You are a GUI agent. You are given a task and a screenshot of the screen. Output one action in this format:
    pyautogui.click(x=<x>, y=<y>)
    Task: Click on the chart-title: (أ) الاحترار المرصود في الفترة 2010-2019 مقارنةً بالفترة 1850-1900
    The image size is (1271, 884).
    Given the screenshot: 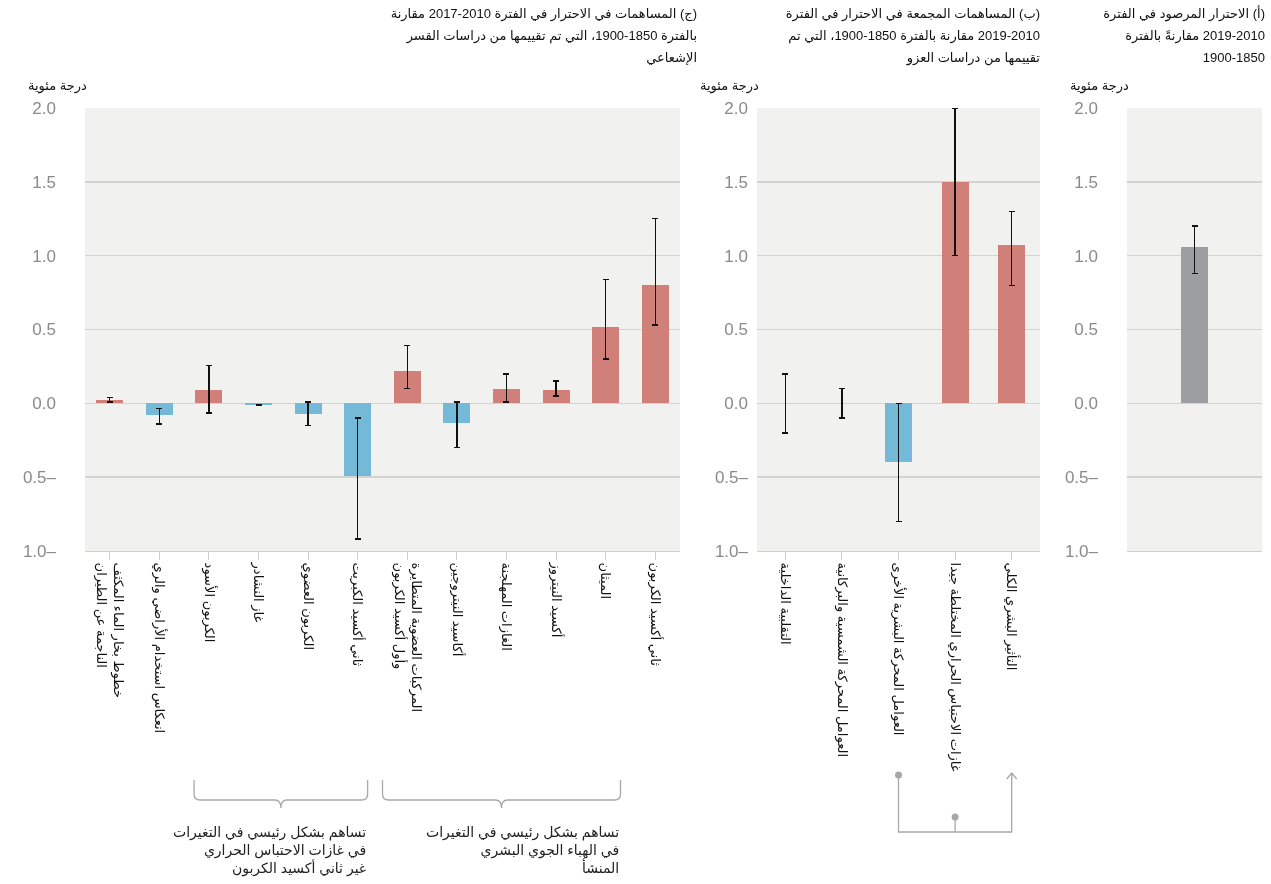 What is the action you would take?
    pyautogui.click(x=1183, y=35)
    